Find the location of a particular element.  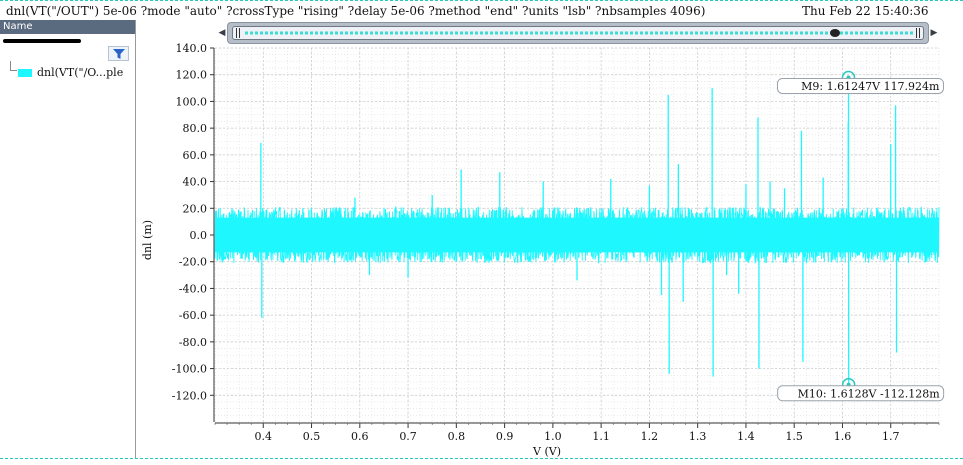

legend-item-dnl: dnl(VT("/O...ple is located at coordinates (71, 70).